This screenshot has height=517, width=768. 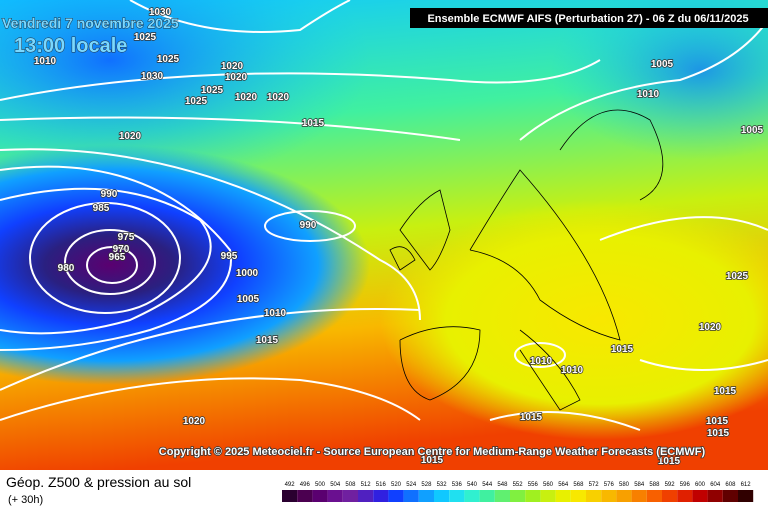 I want to click on scale-label: 592, so click(x=670, y=485).